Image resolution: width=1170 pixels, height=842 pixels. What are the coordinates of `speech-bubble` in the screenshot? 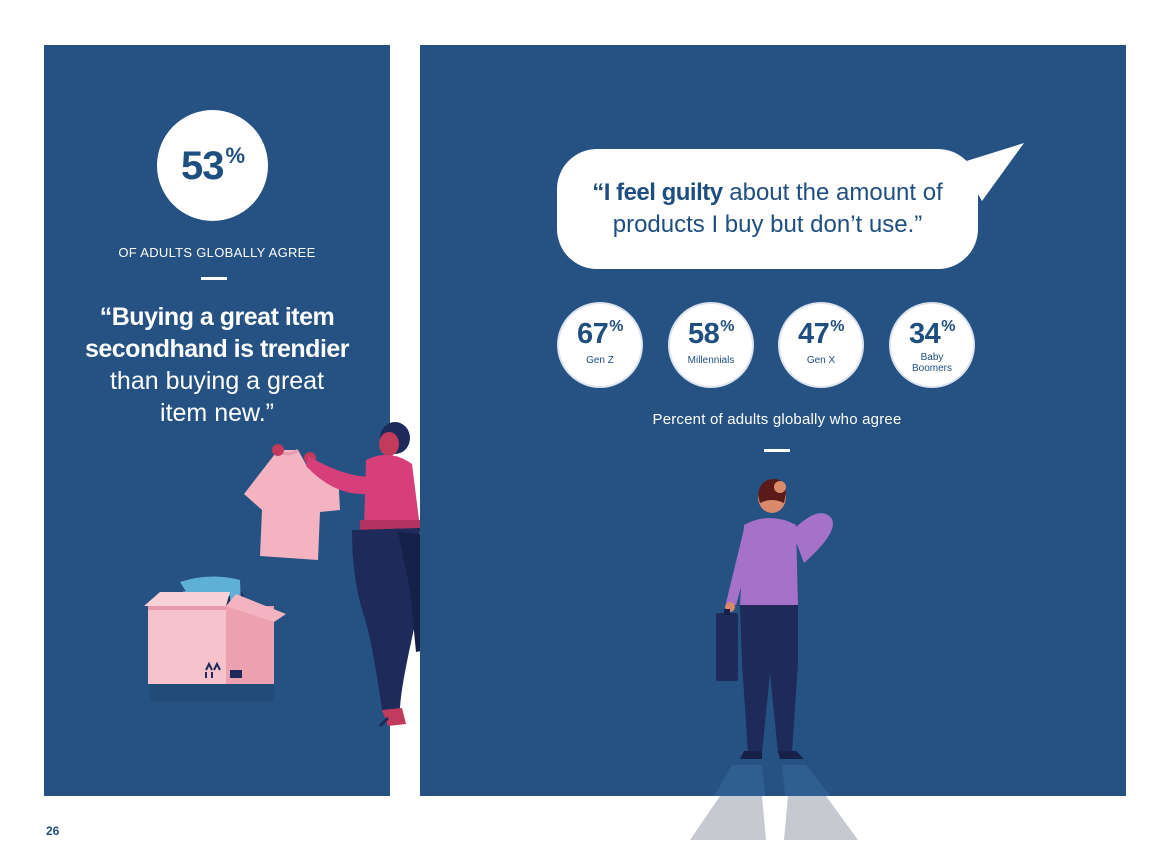 It's located at (767, 209).